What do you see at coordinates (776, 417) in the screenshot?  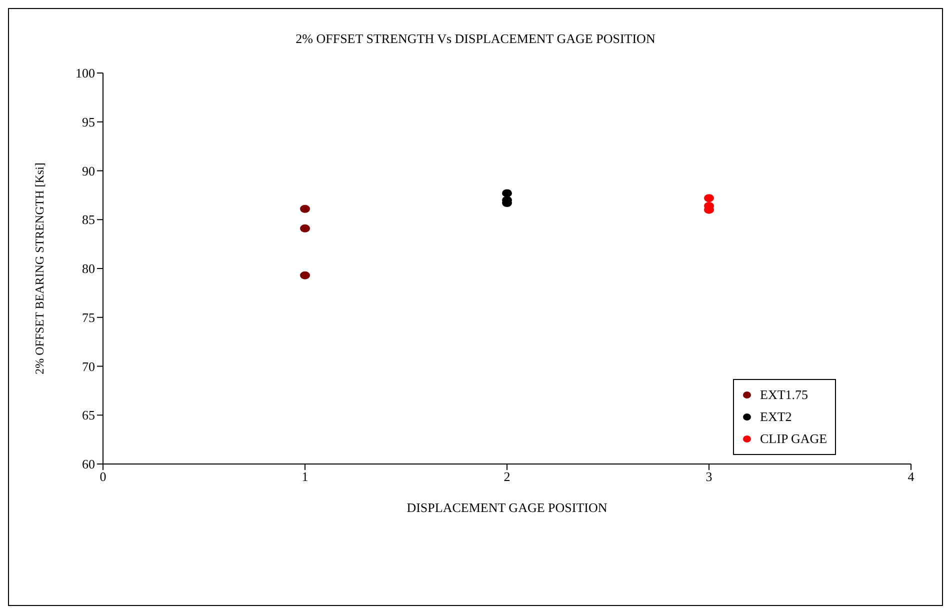 I see `legend-label: EXT2` at bounding box center [776, 417].